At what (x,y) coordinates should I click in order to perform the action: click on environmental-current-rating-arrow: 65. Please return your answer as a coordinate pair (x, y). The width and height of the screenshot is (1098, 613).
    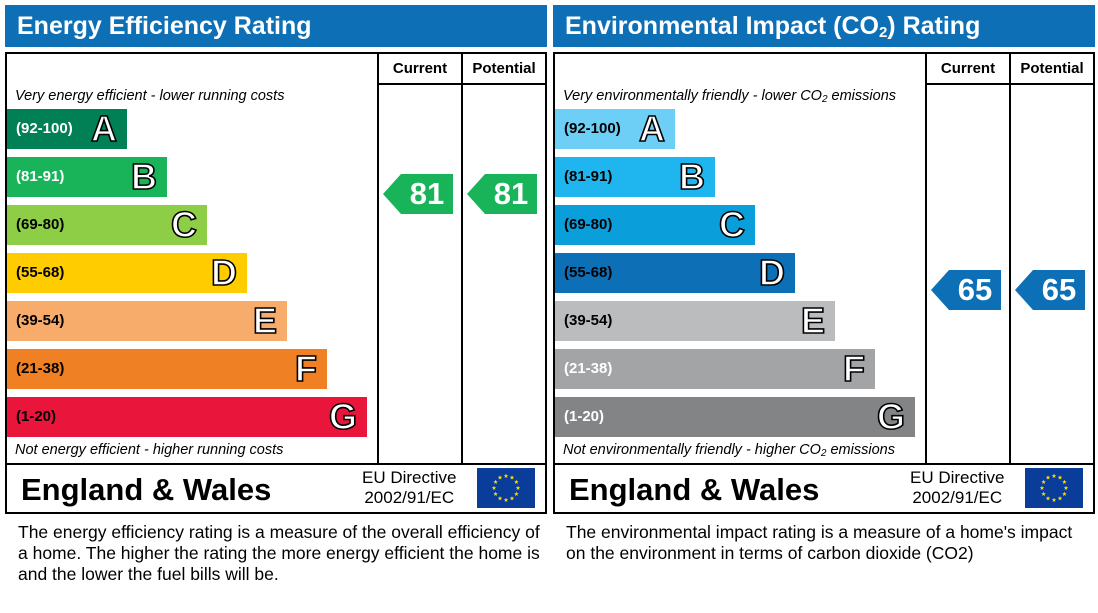
    Looking at the image, I should click on (966, 290).